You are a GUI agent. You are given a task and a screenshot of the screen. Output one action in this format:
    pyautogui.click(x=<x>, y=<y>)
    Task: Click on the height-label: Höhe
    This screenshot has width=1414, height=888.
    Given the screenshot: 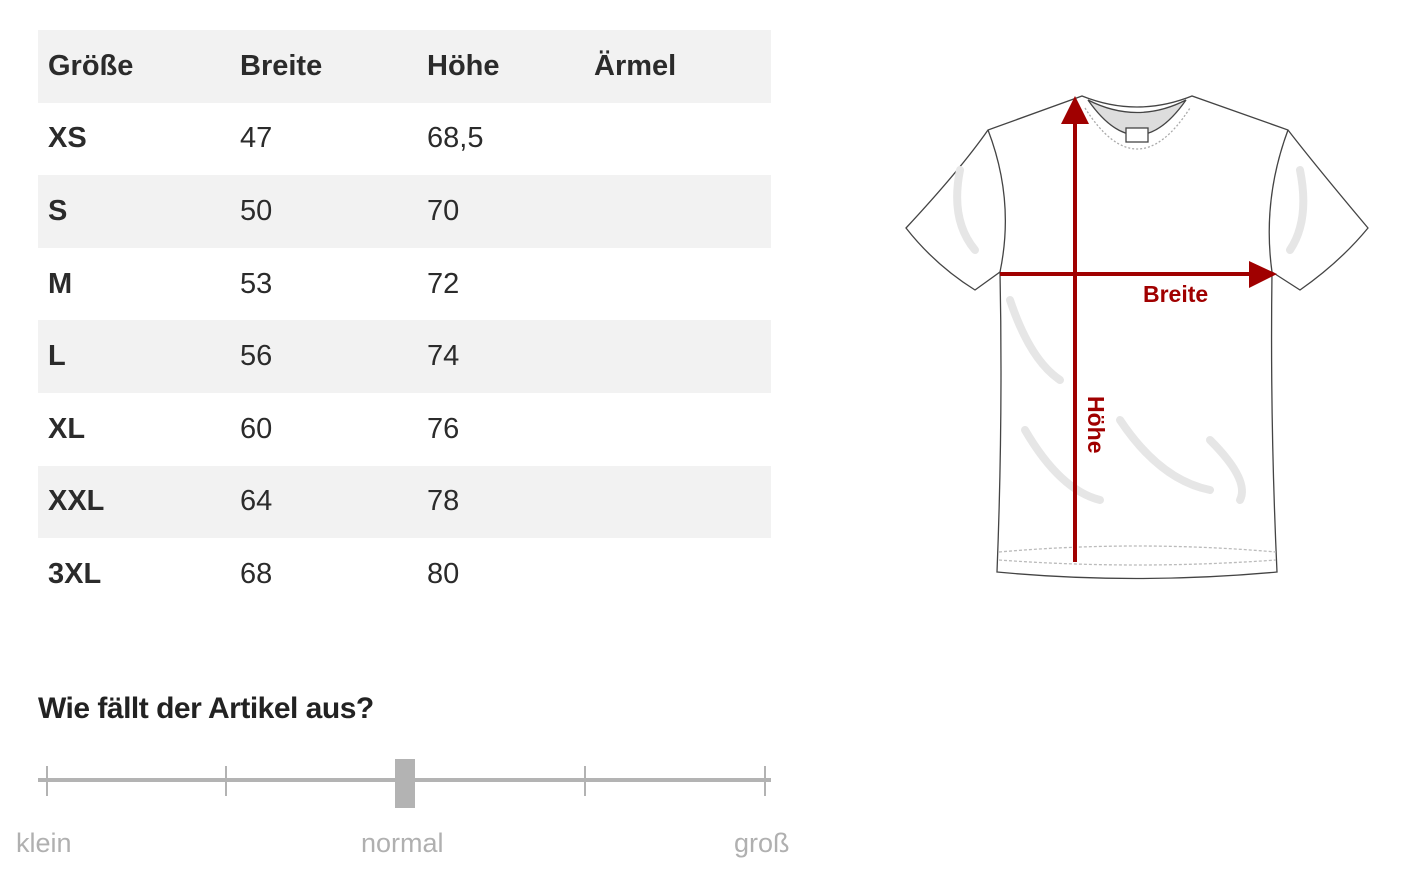 What is the action you would take?
    pyautogui.click(x=1096, y=425)
    